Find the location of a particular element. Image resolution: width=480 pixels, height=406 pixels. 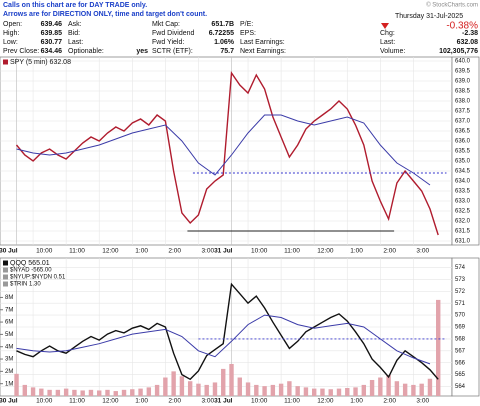

y-tick-label: 571 is located at coordinates (460, 304).